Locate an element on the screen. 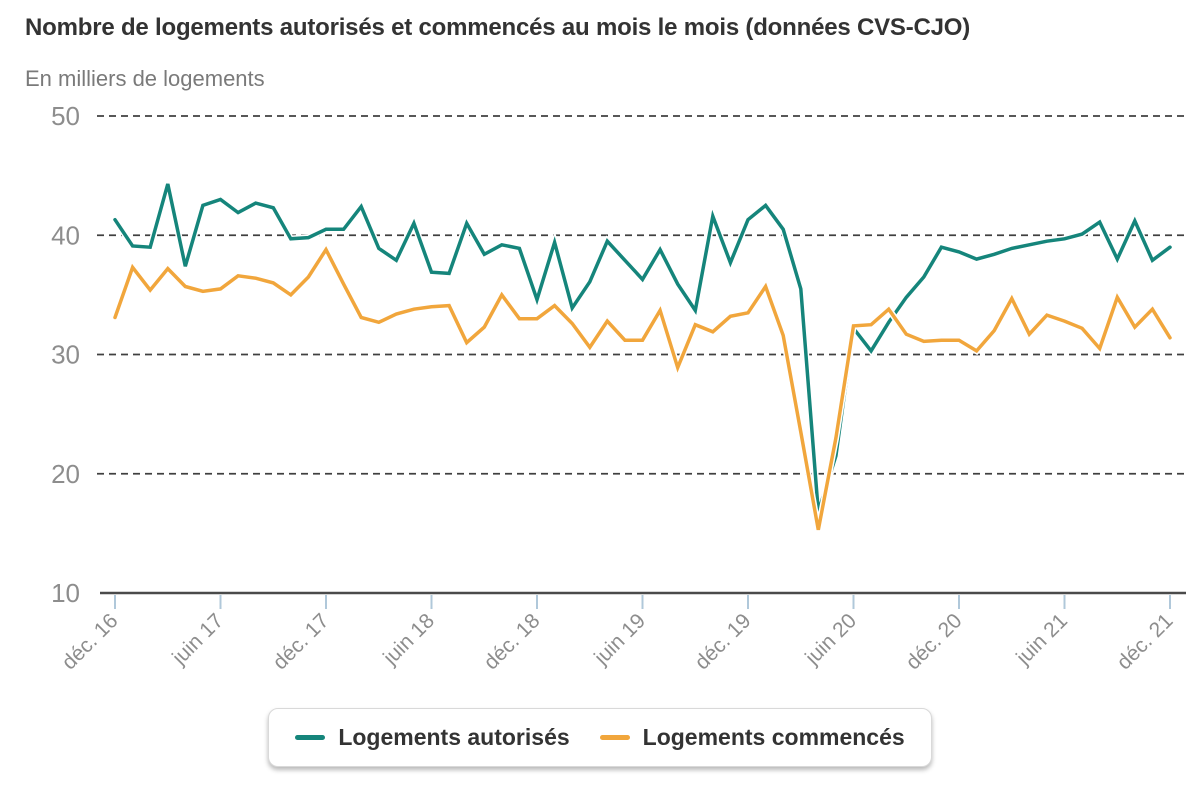 This screenshot has width=1200, height=800. legend-swatch-commences-icon is located at coordinates (614, 737).